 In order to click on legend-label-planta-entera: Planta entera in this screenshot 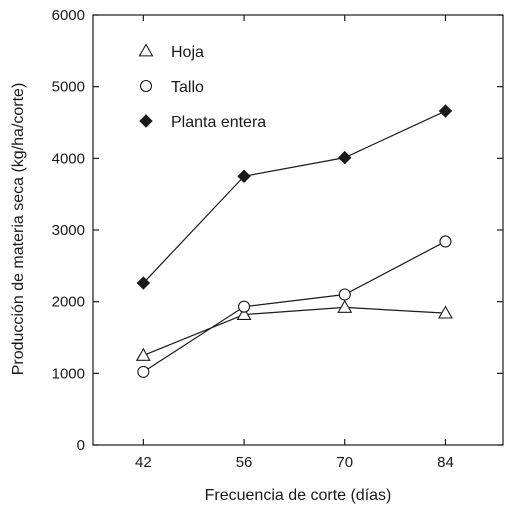, I will do `click(218, 122)`.